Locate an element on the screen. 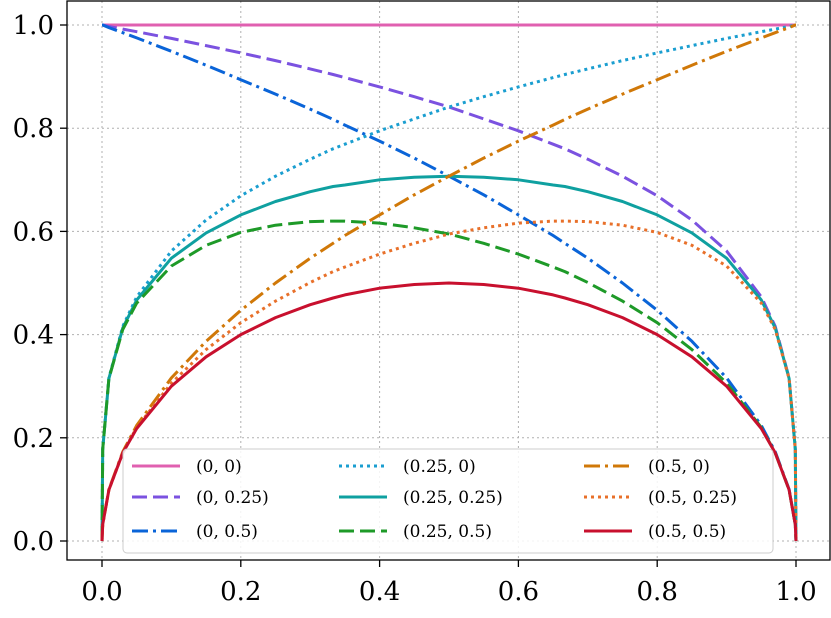  legend-box is located at coordinates (448, 501).